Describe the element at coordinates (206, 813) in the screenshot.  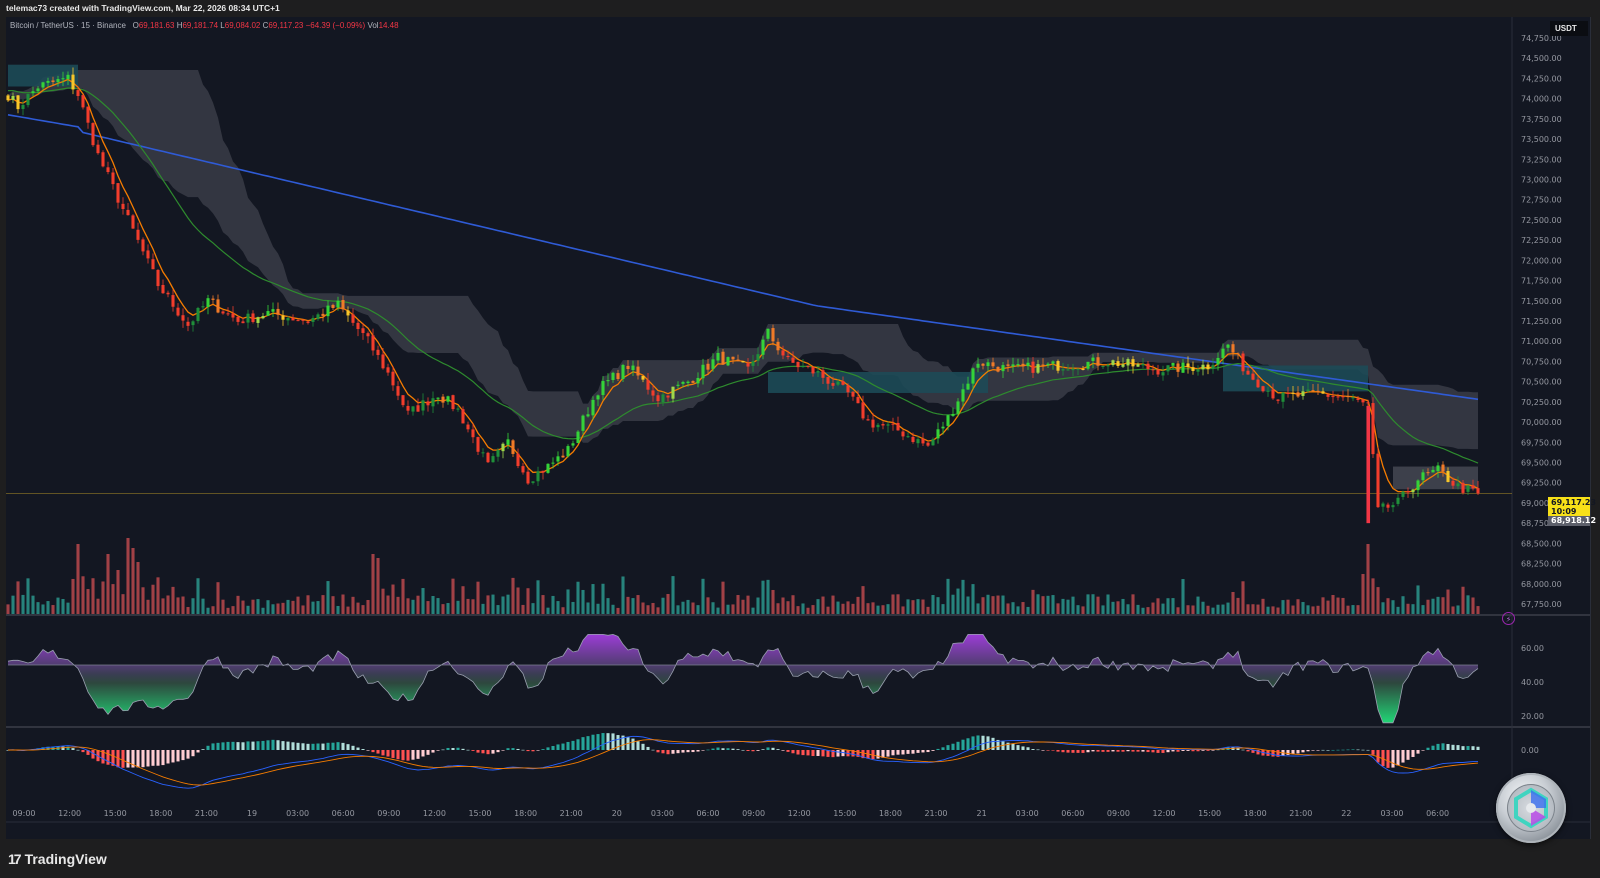
I see `svg-text: 21:00` at that location.